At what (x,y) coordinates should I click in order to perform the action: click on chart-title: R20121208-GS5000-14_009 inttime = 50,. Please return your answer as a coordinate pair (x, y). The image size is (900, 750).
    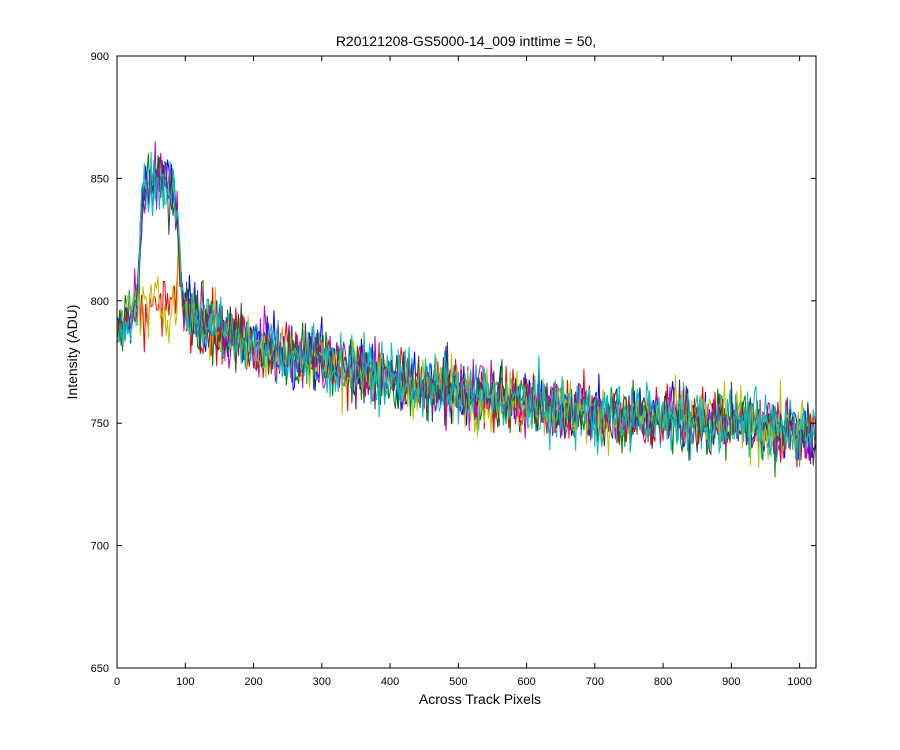
    Looking at the image, I should click on (466, 41).